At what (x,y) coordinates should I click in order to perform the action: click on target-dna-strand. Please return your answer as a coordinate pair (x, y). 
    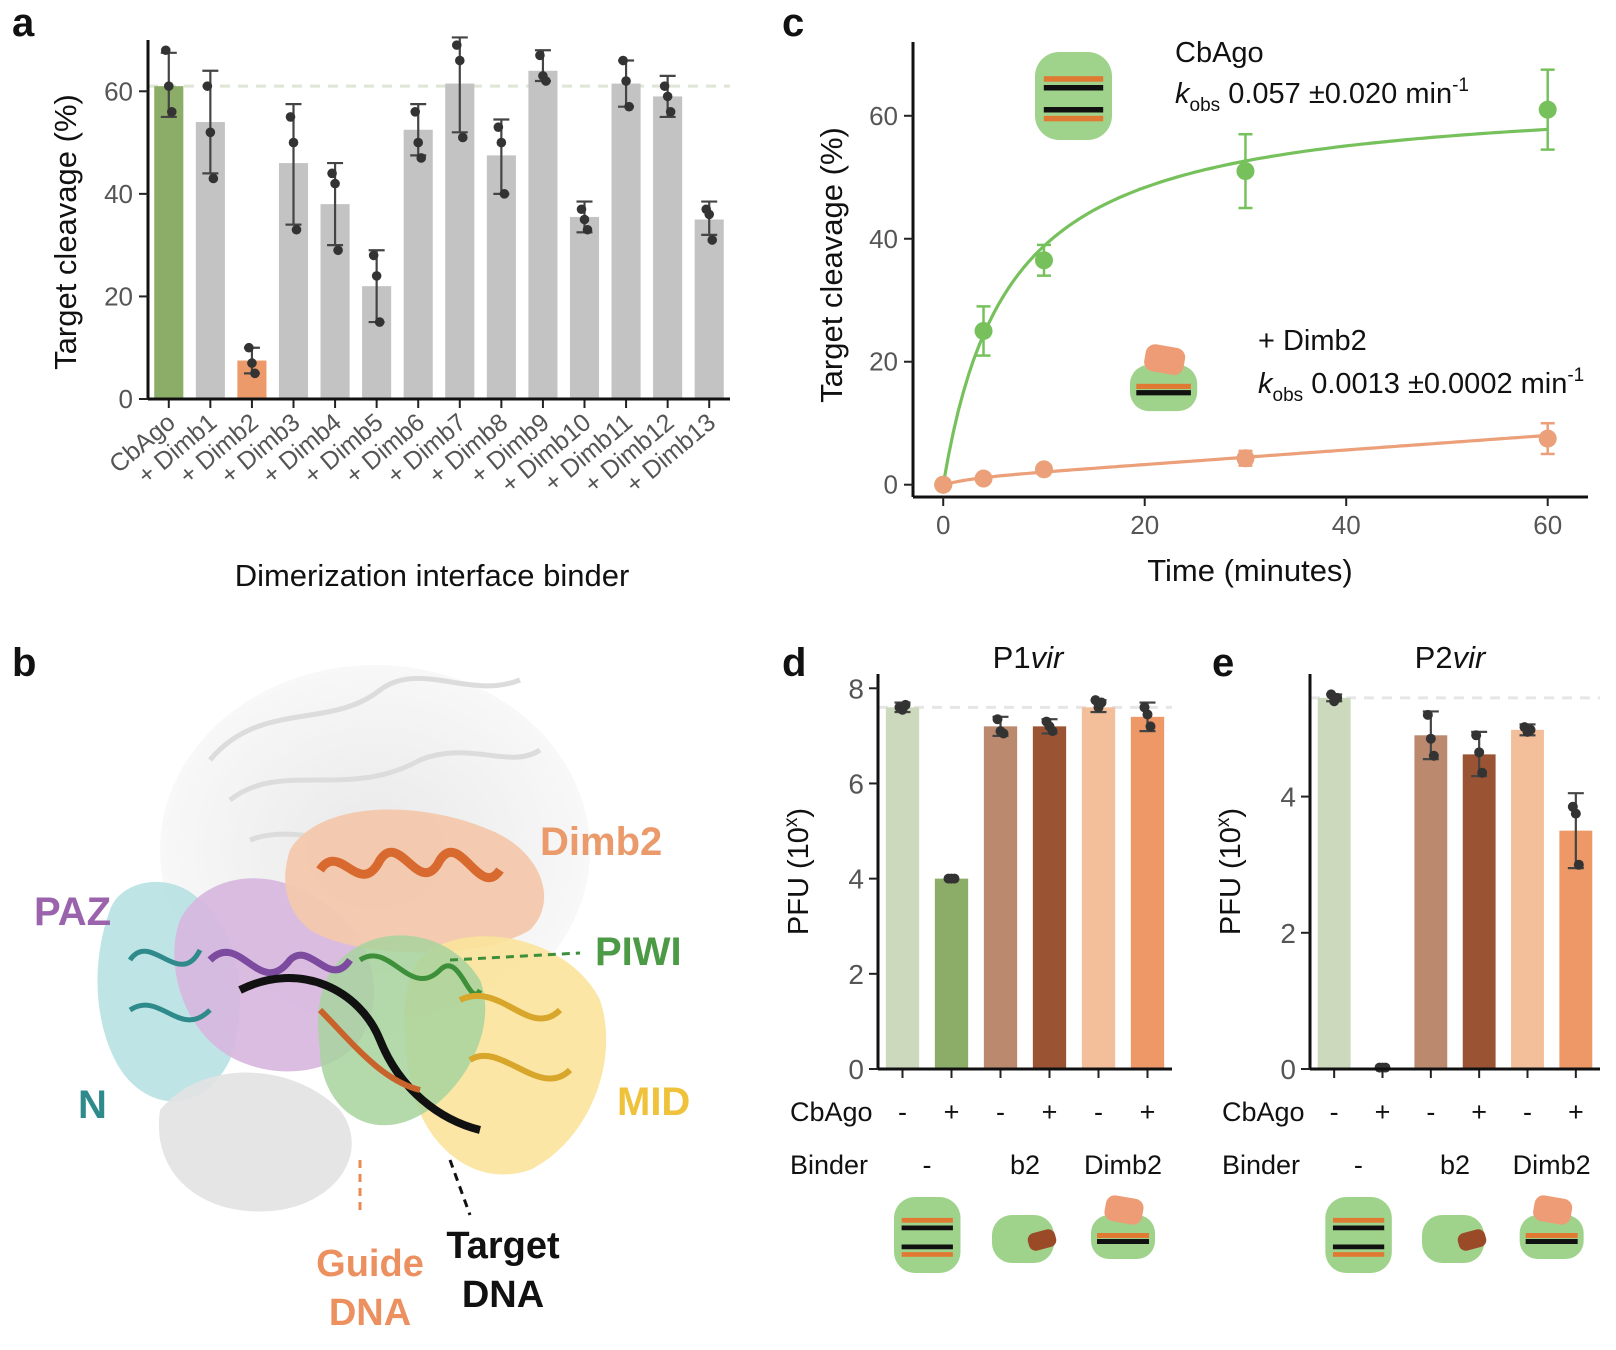
    Looking at the image, I should click on (359, 1054).